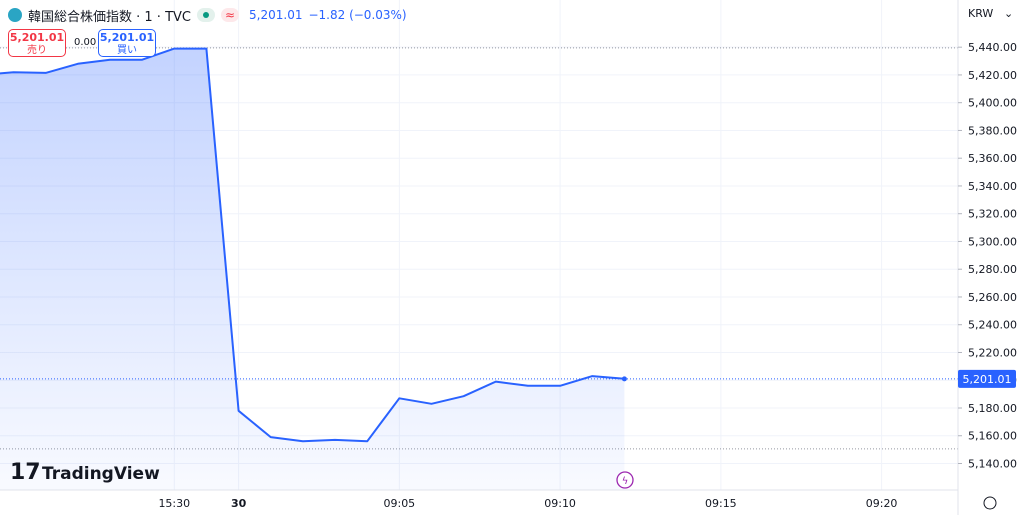 The width and height of the screenshot is (1024, 515). Describe the element at coordinates (992, 408) in the screenshot. I see `y-tick-label: 5,180.00` at that location.